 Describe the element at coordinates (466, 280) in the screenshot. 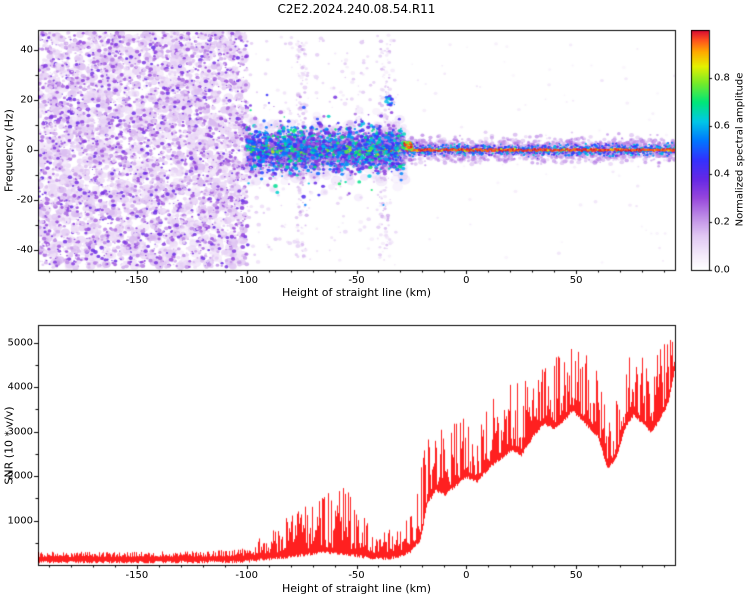

I see `spectrogram-x-tick-label: 0` at that location.